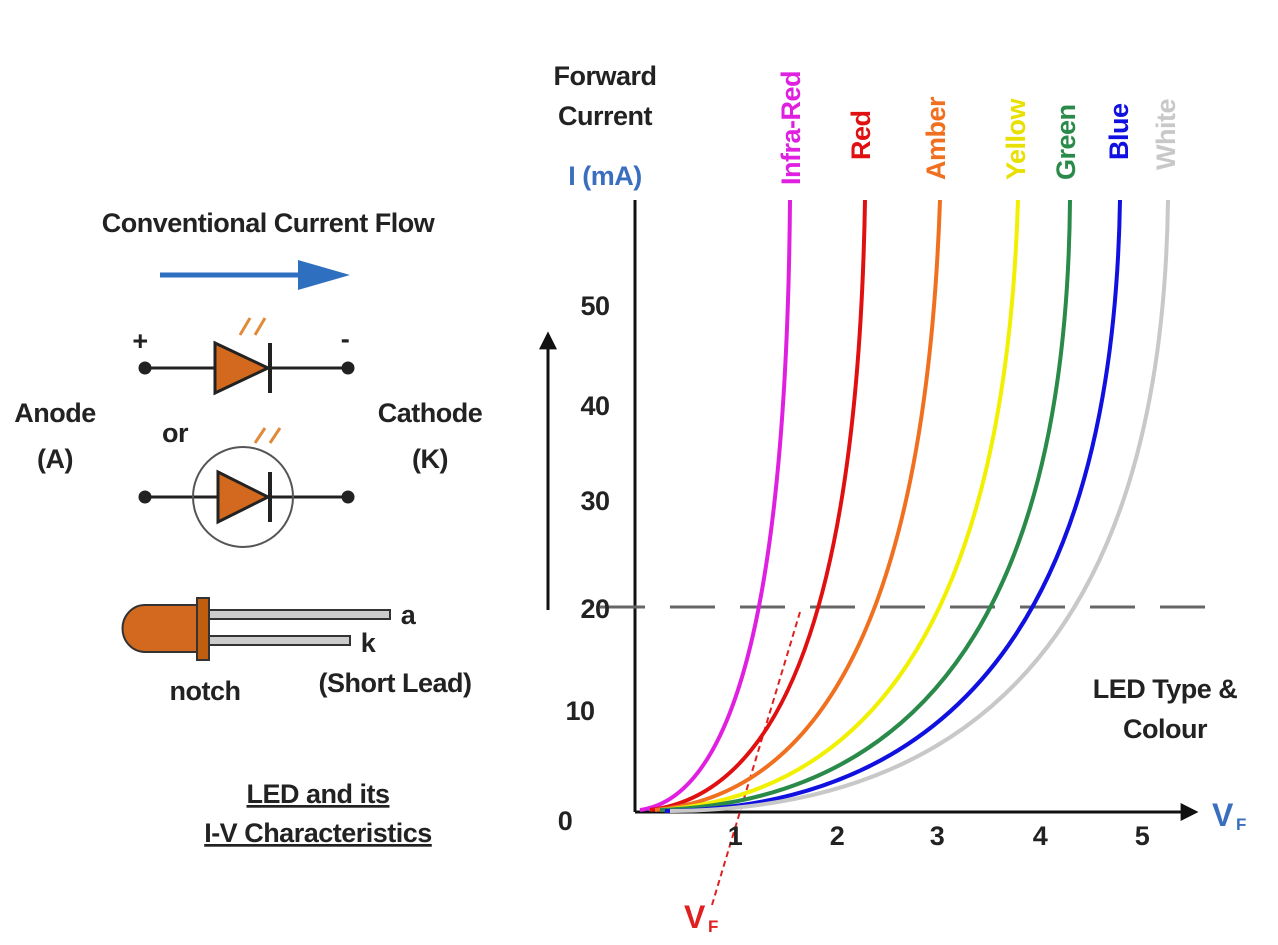 The image size is (1278, 945). I want to click on x-tick-label: 4, so click(1040, 836).